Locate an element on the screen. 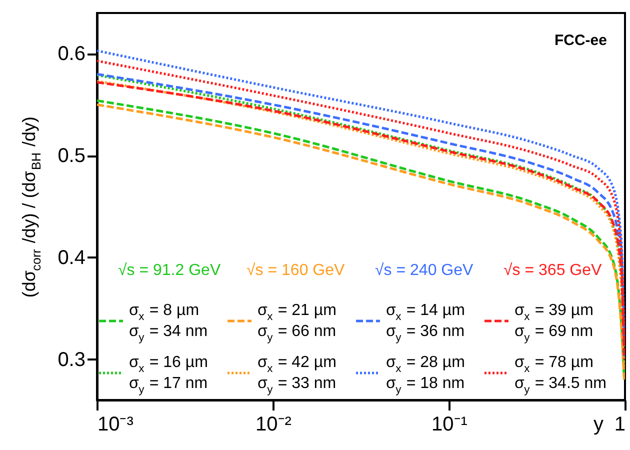  y-tick-label: 0.3 is located at coordinates (72, 359).